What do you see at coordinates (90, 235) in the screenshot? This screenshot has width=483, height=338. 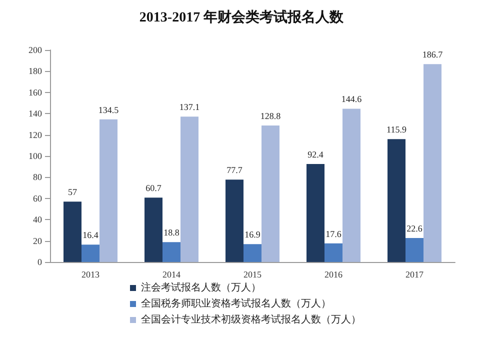 I see `data-label: 16.4` at bounding box center [90, 235].